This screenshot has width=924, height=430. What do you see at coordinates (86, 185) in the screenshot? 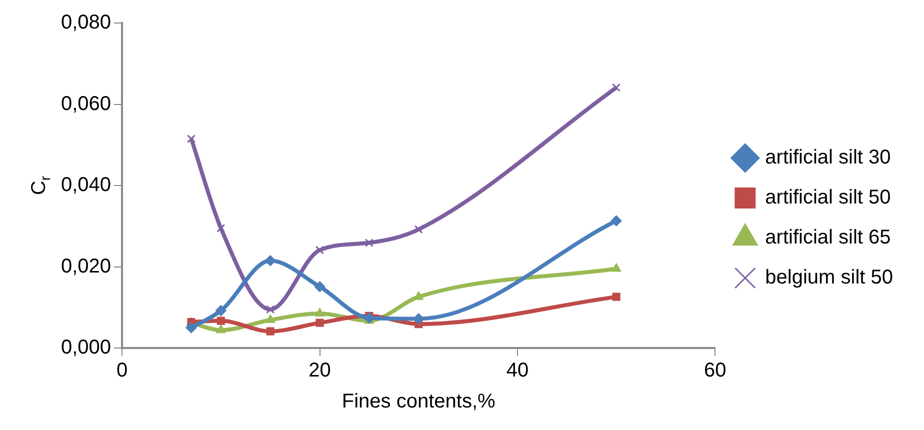
I see `y-tick-label: 0,040` at bounding box center [86, 185].